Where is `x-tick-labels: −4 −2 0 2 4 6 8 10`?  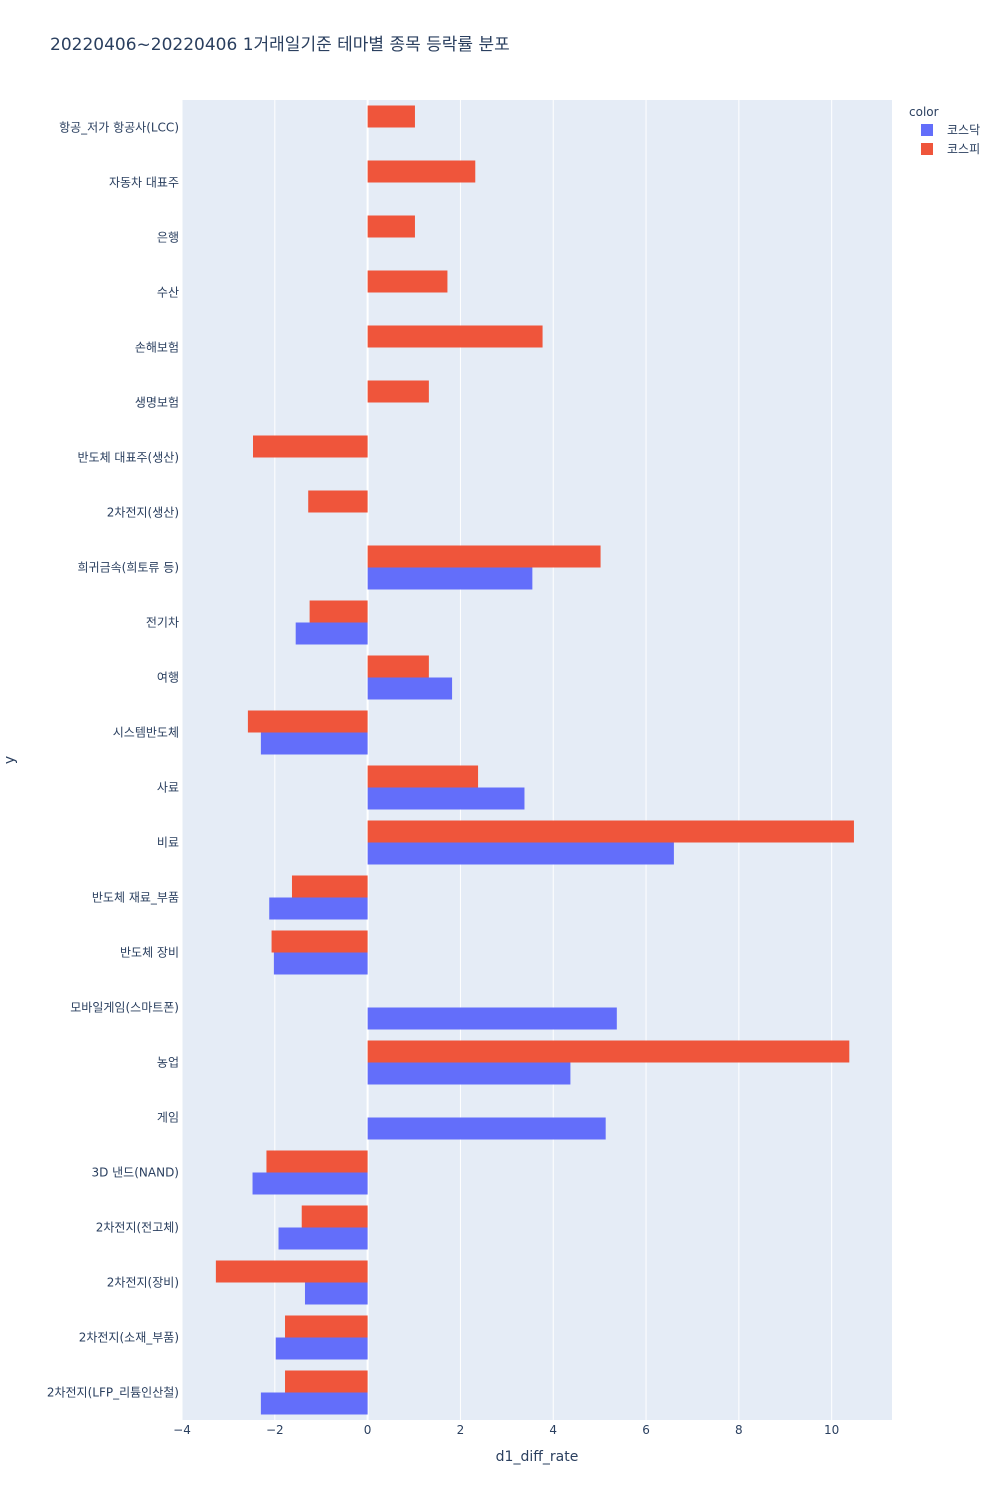 x-tick-labels: −4 −2 0 2 4 6 8 10 is located at coordinates (506, 1430).